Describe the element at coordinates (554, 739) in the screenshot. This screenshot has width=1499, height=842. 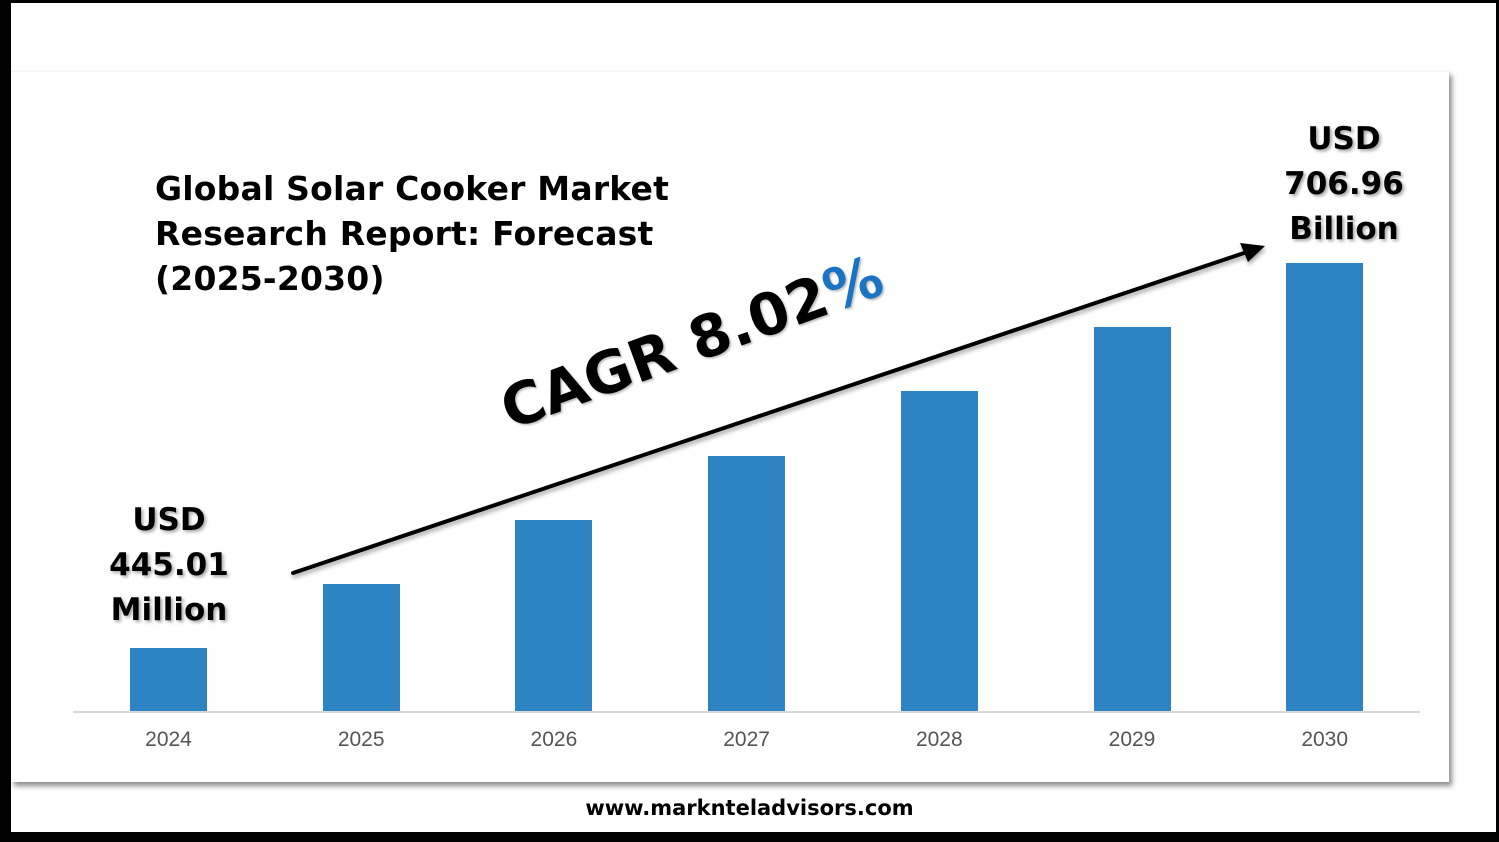
I see `x-tick-2026: 2026` at that location.